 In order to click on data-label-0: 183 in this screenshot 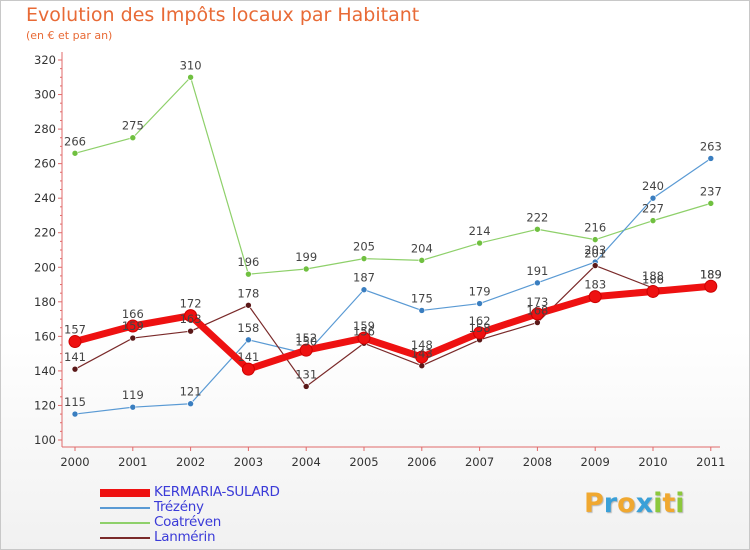, I will do `click(595, 285)`.